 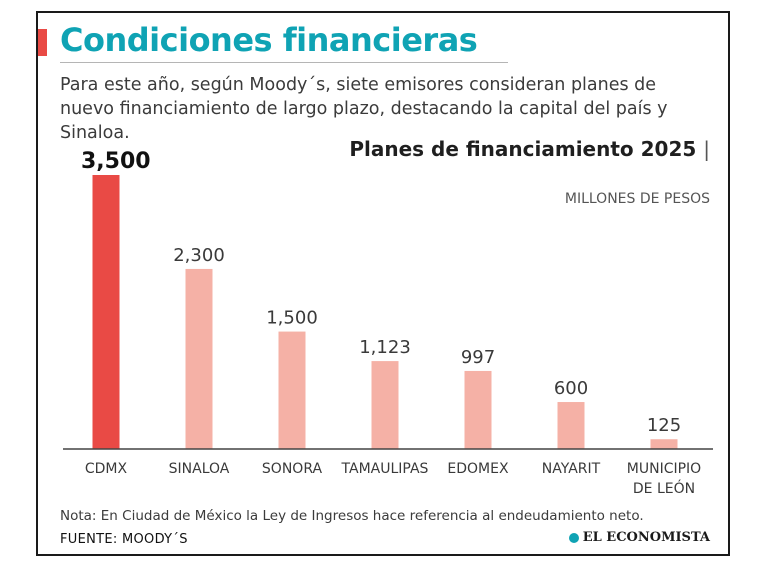 What do you see at coordinates (573, 537) in the screenshot?
I see `globe-icon` at bounding box center [573, 537].